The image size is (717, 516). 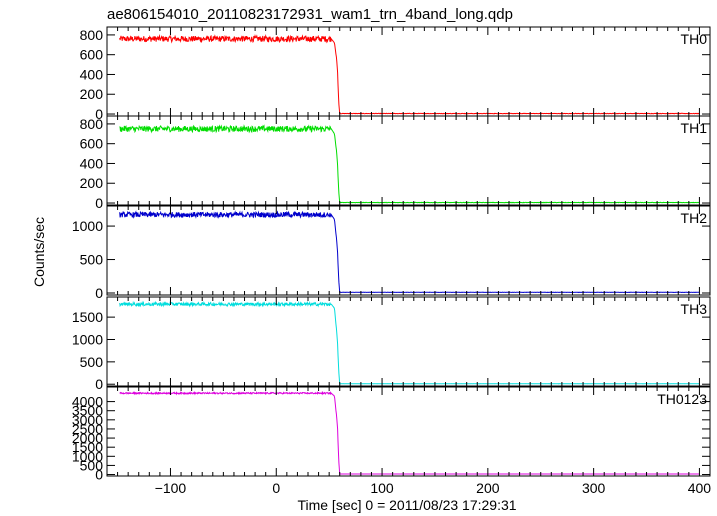 I want to click on panel-label: TH0, so click(x=694, y=39).